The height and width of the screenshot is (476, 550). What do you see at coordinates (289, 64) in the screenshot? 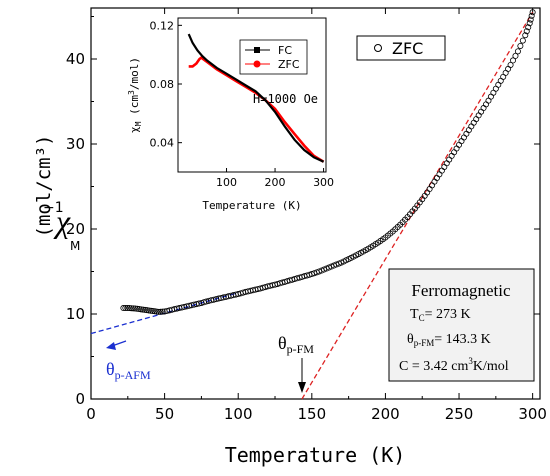
I see `legend-label-inset-zfc: ZFC` at bounding box center [289, 64].